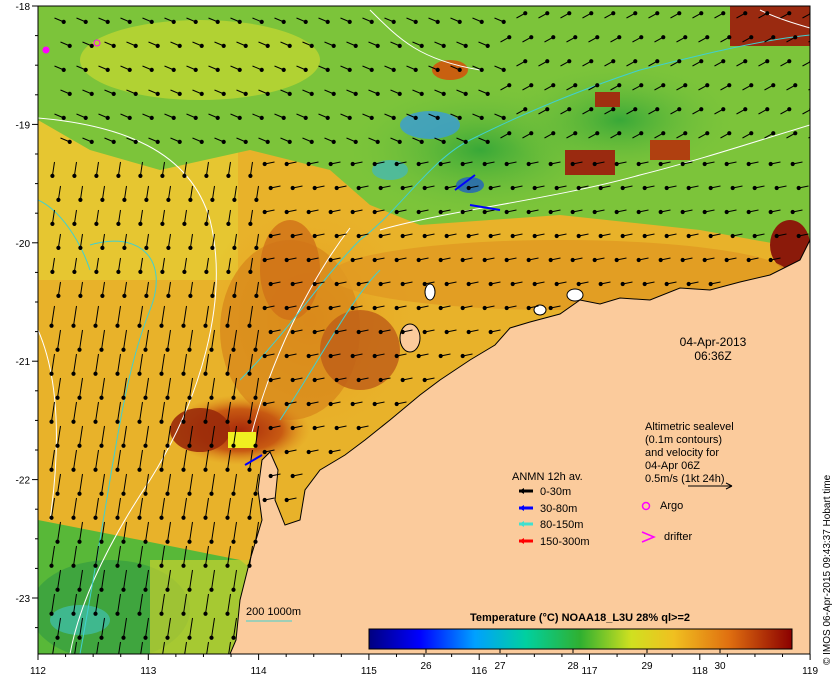 This screenshot has width=840, height=680. Describe the element at coordinates (573, 660) in the screenshot. I see `colorbar-ticks: 26 27 28 29 30` at that location.